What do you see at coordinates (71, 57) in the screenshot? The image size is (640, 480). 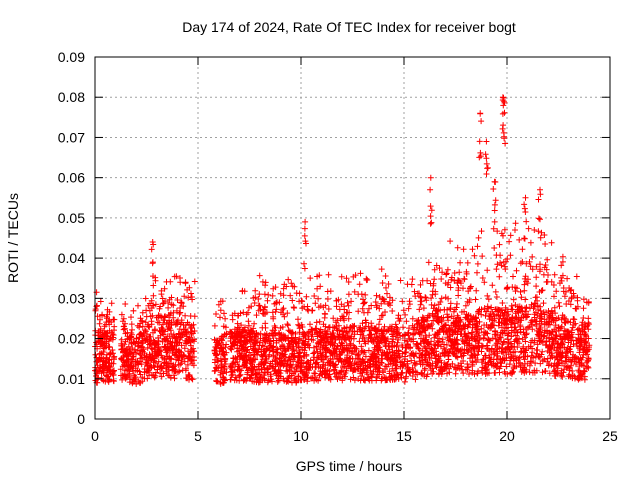 I see `y-tick-label: 0.09` at bounding box center [71, 57].